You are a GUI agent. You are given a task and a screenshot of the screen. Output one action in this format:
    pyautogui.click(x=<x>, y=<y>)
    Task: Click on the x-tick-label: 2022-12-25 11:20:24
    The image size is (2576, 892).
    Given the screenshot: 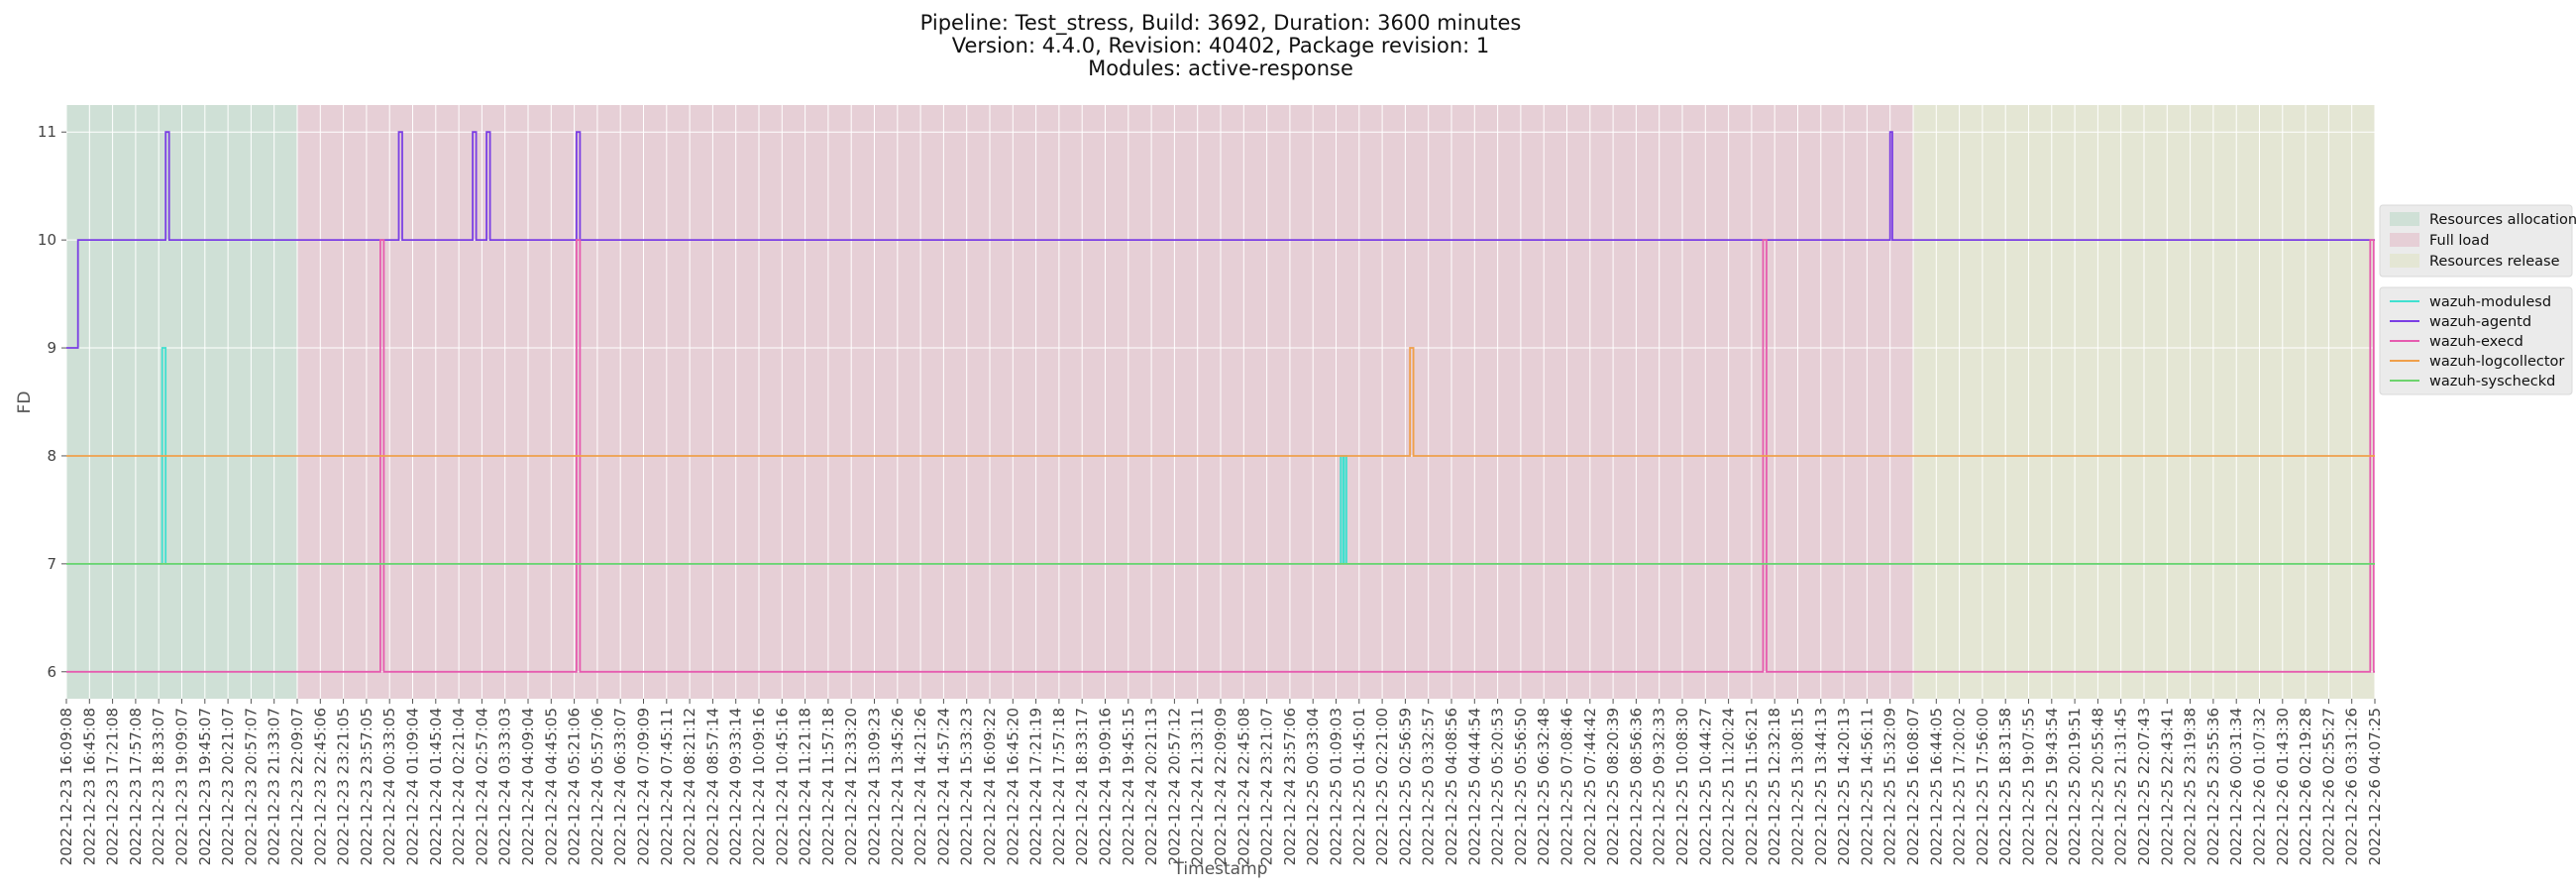 What is the action you would take?
    pyautogui.click(x=1729, y=787)
    